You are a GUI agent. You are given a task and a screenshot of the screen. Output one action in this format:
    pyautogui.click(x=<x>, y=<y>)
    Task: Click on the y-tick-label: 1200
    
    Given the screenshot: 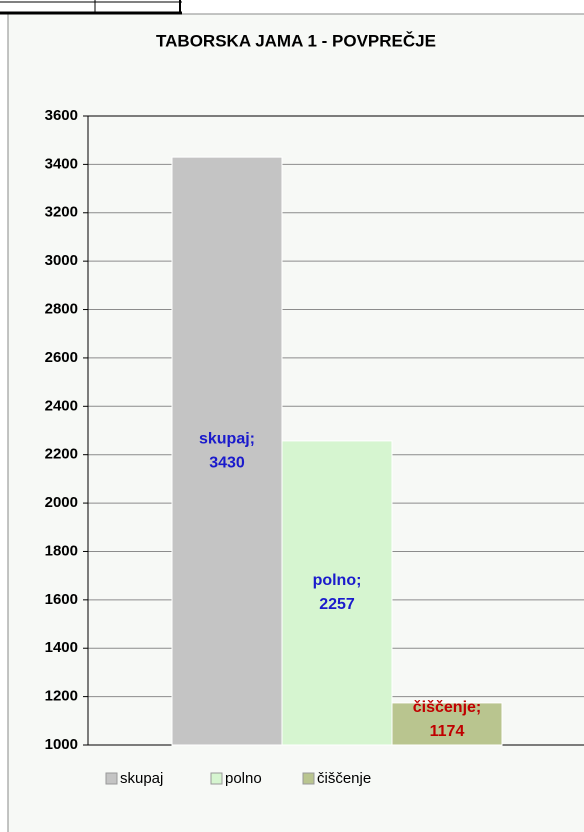 What is the action you would take?
    pyautogui.click(x=61, y=696)
    